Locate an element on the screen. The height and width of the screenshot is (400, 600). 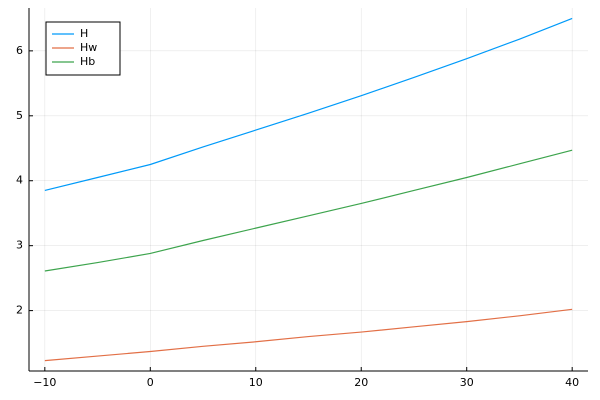
legend-label: H is located at coordinates (84, 33).